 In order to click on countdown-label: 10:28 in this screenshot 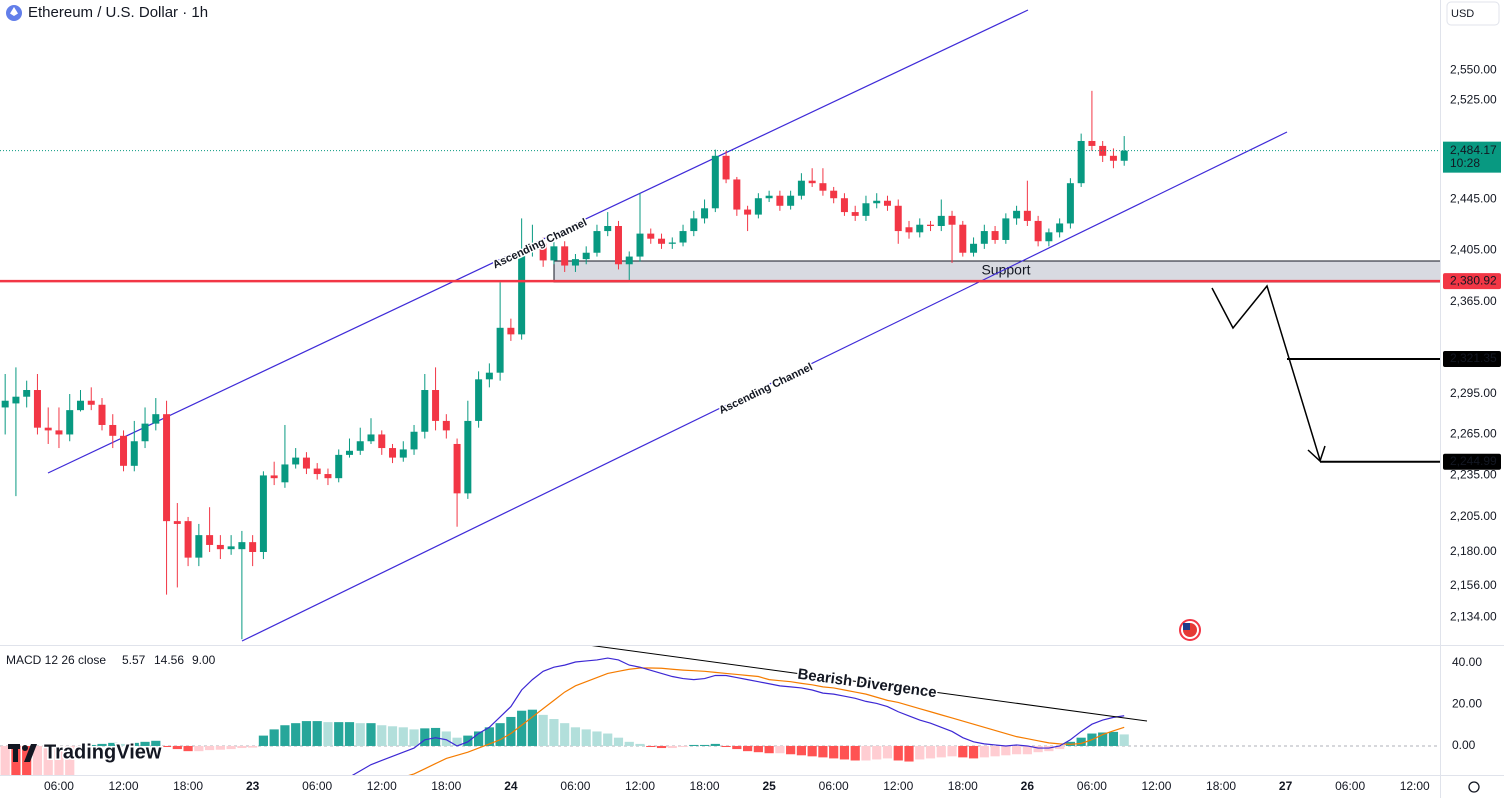, I will do `click(1465, 163)`.